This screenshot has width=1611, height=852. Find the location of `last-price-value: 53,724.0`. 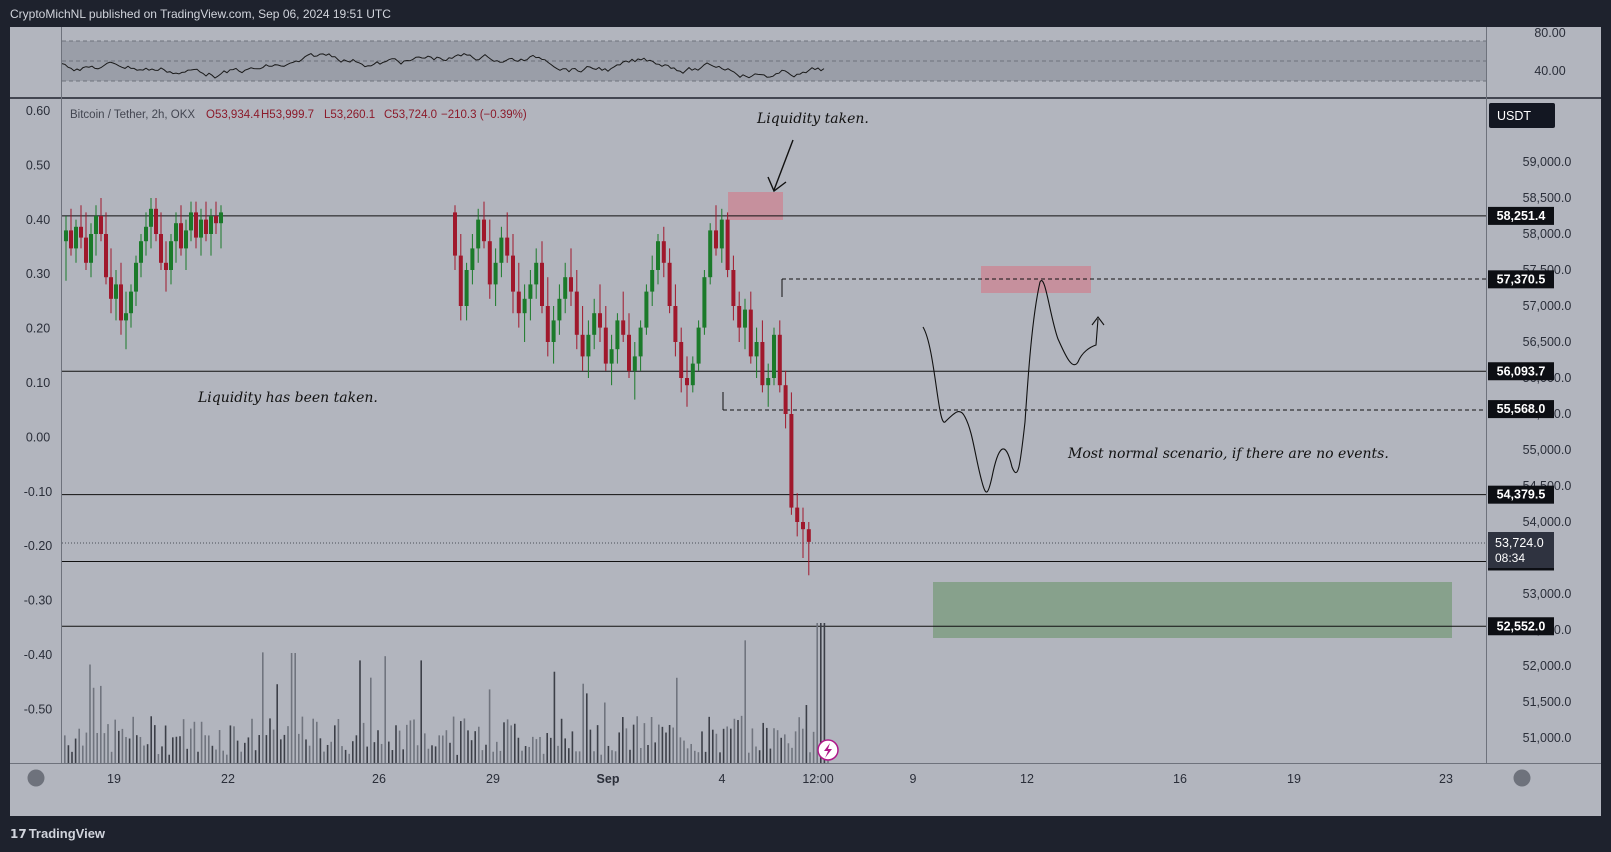

last-price-value: 53,724.0 is located at coordinates (1519, 543).